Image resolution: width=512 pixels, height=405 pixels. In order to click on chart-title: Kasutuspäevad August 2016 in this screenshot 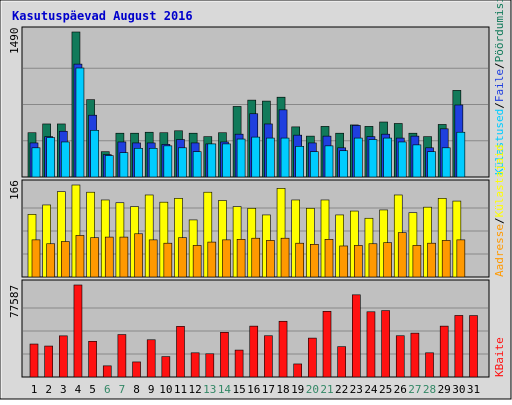, I will do `click(102, 16)`.